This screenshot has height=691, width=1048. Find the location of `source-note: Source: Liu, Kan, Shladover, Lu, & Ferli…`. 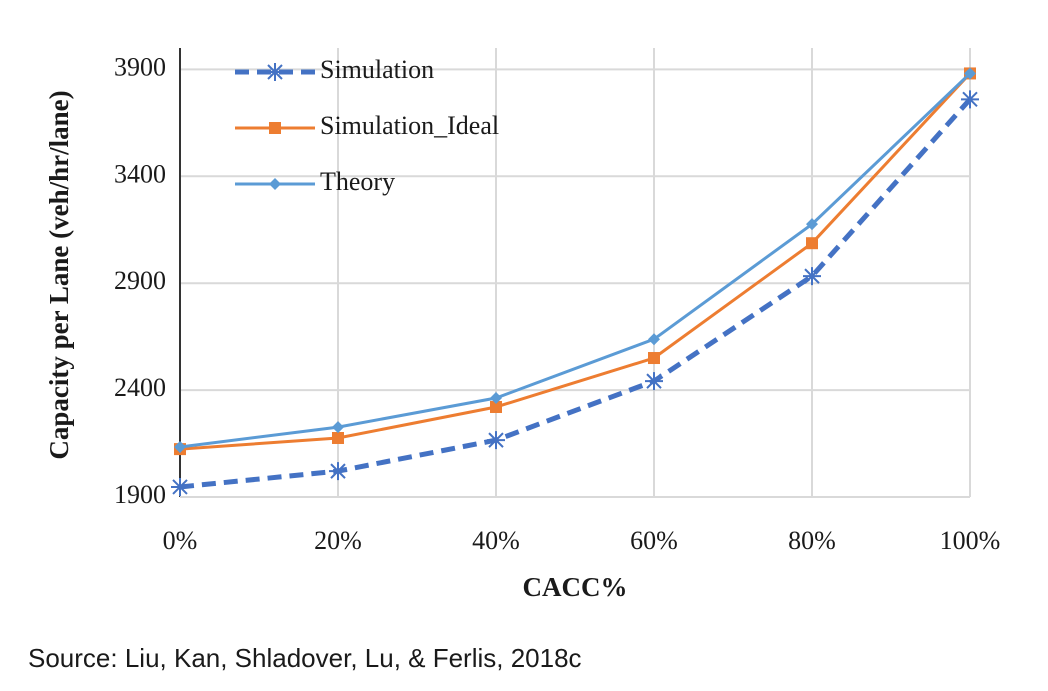

source-note: Source: Liu, Kan, Shladover, Lu, & Ferli… is located at coordinates (305, 658).